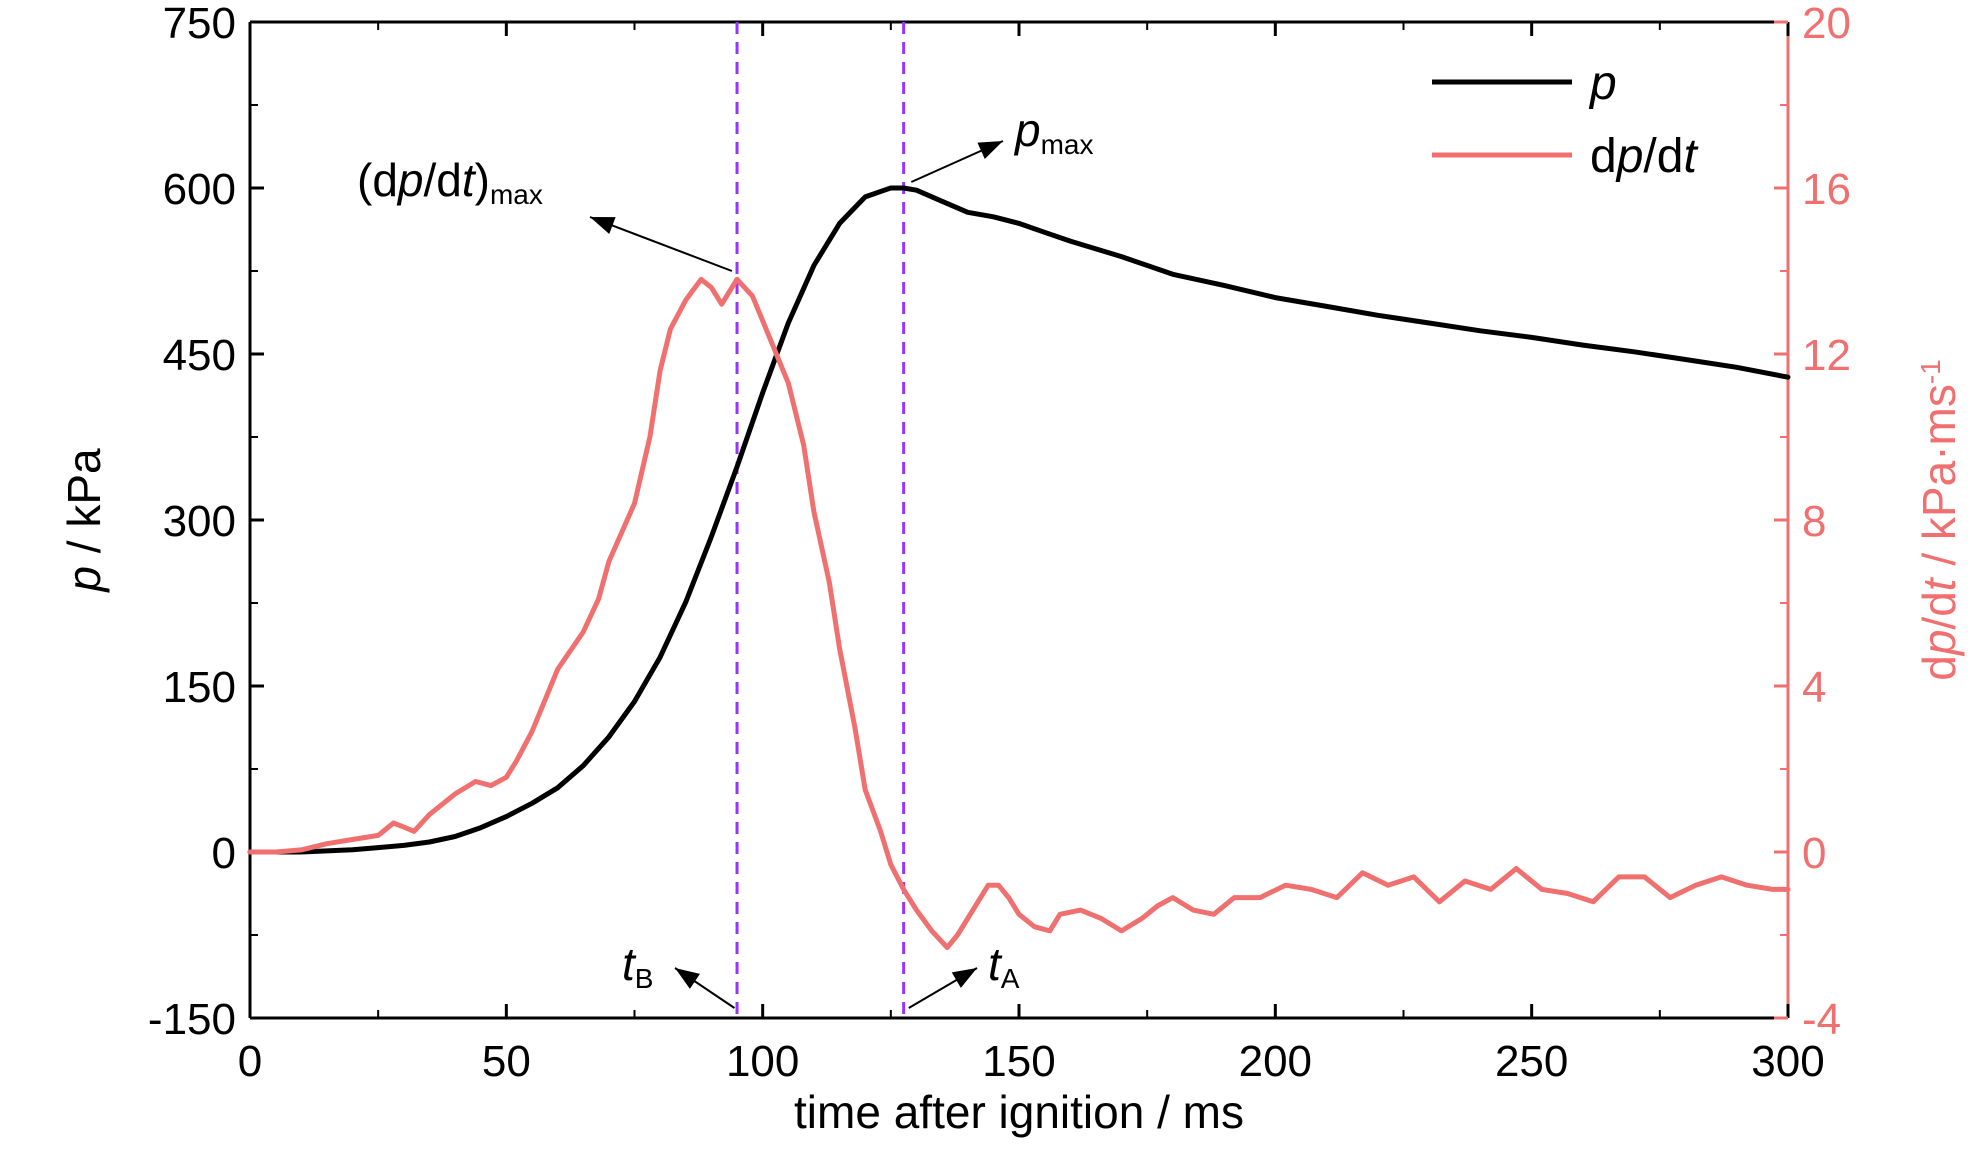 Image resolution: width=1984 pixels, height=1157 pixels. Describe the element at coordinates (224, 853) in the screenshot. I see `y-left-tick-label: 0` at that location.